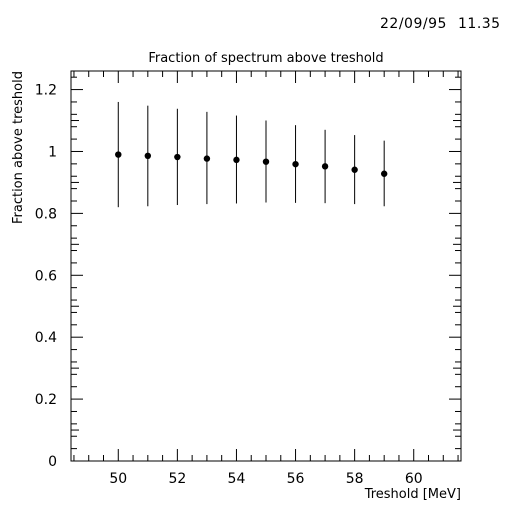 The image size is (531, 531). I want to click on y-tick-label: 1, so click(52, 152).